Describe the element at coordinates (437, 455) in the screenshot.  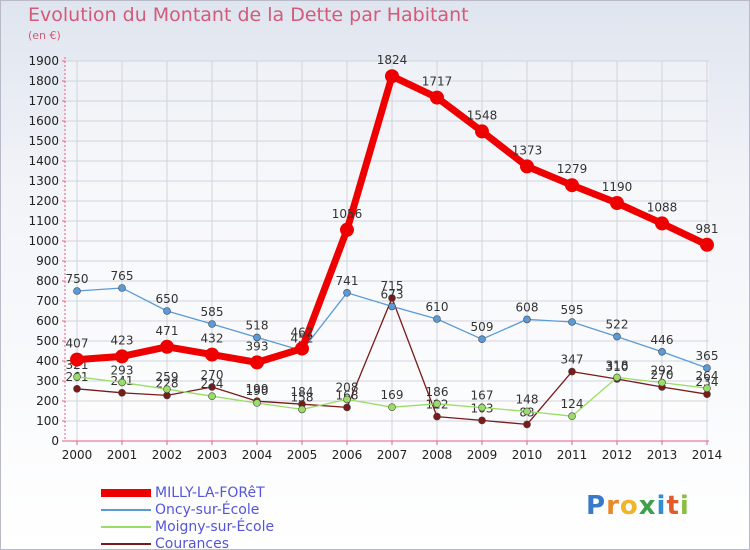
I see `x-tick-label-8: 2008` at that location.